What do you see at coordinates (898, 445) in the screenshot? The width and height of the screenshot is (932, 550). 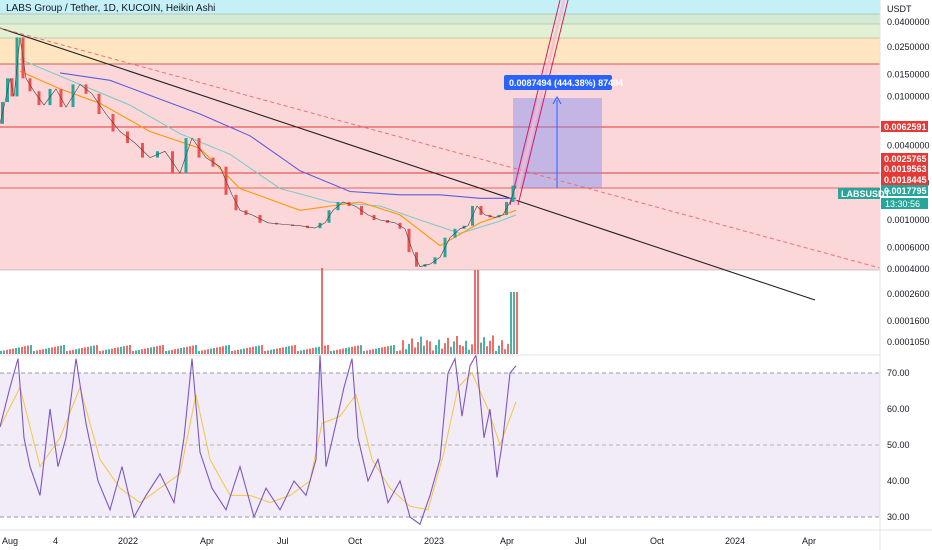 I see `rsi-tick-2: 50.00` at bounding box center [898, 445].